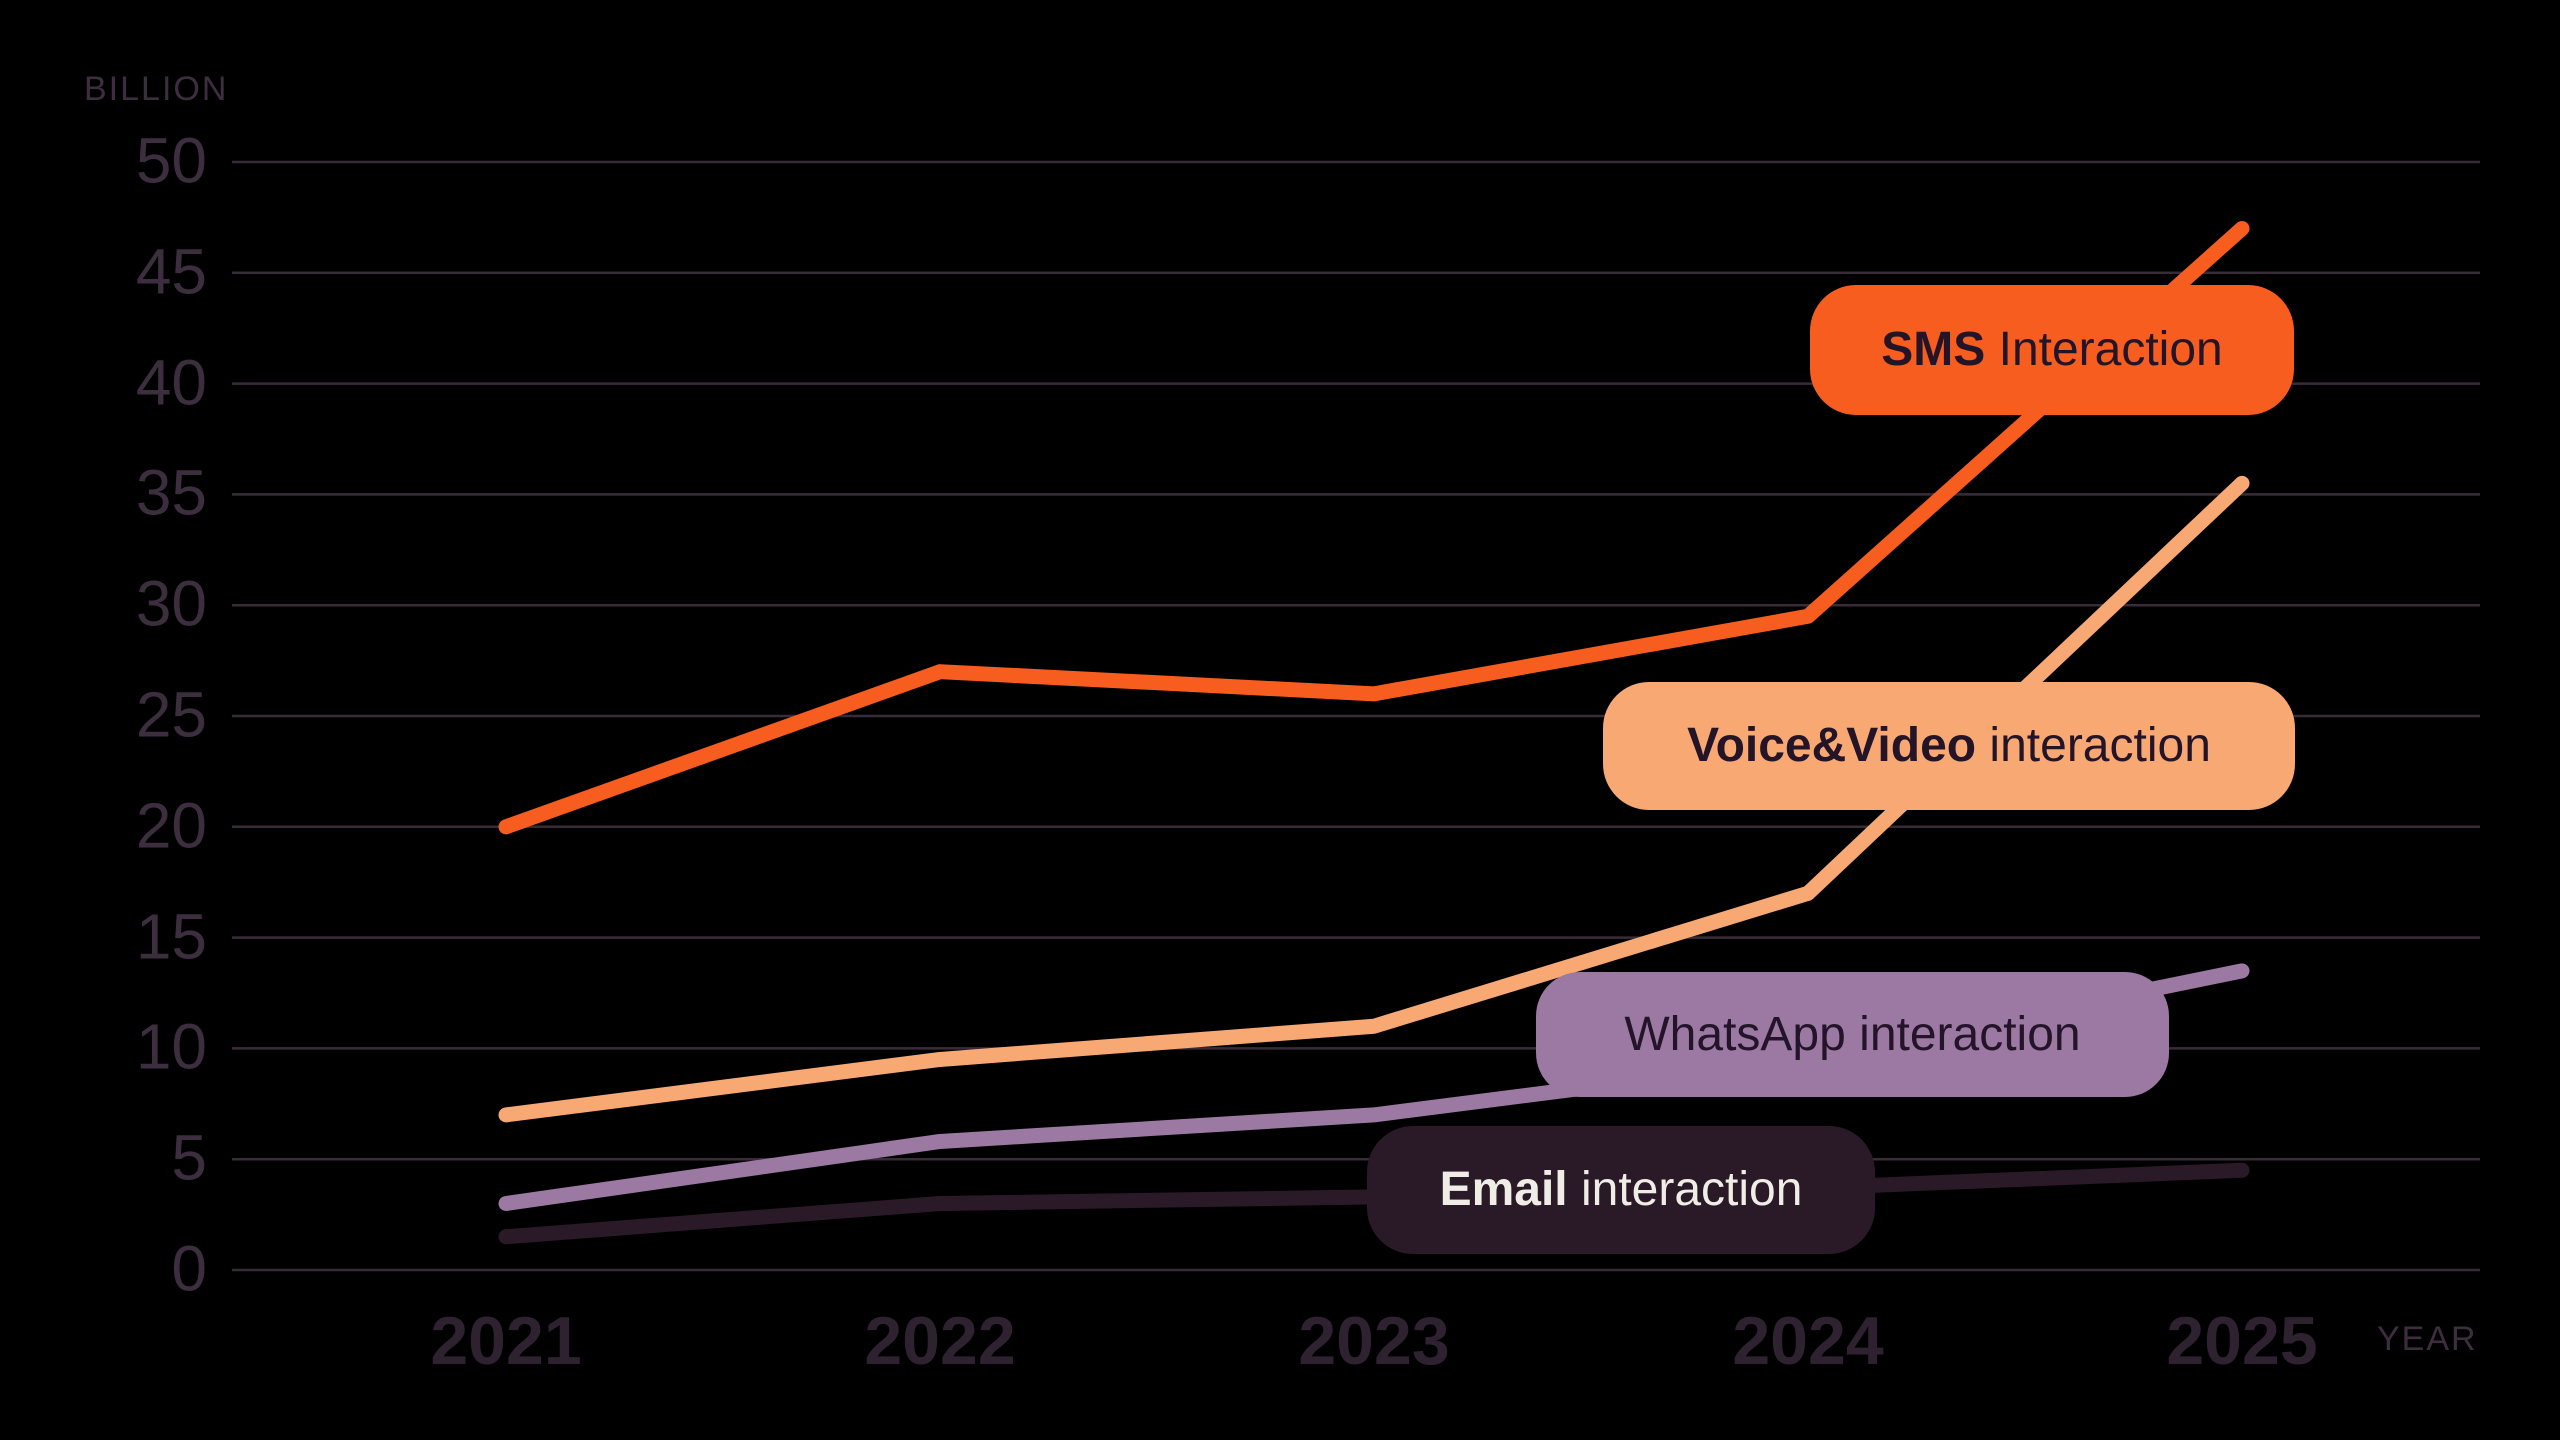 The height and width of the screenshot is (1440, 2560). Describe the element at coordinates (1832, 745) in the screenshot. I see `legend-badge-voice-video-label-bold: Voice&Video` at that location.